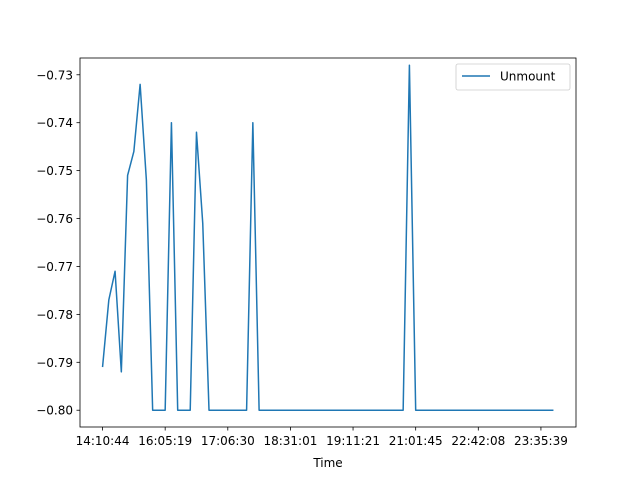 This screenshot has height=480, width=640. I want to click on x-tick-label: 21:01:45, so click(416, 441).